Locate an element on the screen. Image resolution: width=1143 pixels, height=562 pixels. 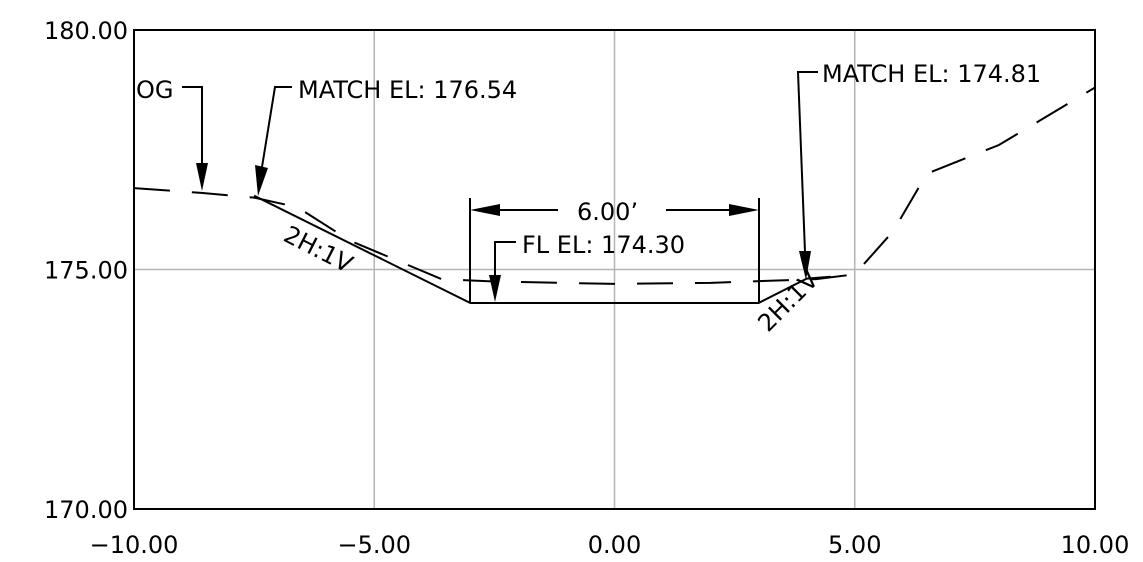
match-left-arrowhead is located at coordinates (261, 180).